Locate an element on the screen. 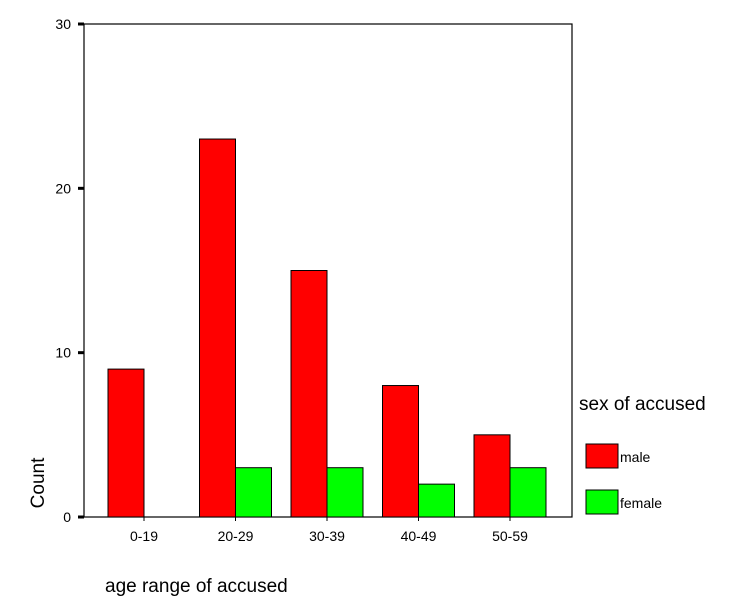  x-tick-label: 30-39 is located at coordinates (327, 536).